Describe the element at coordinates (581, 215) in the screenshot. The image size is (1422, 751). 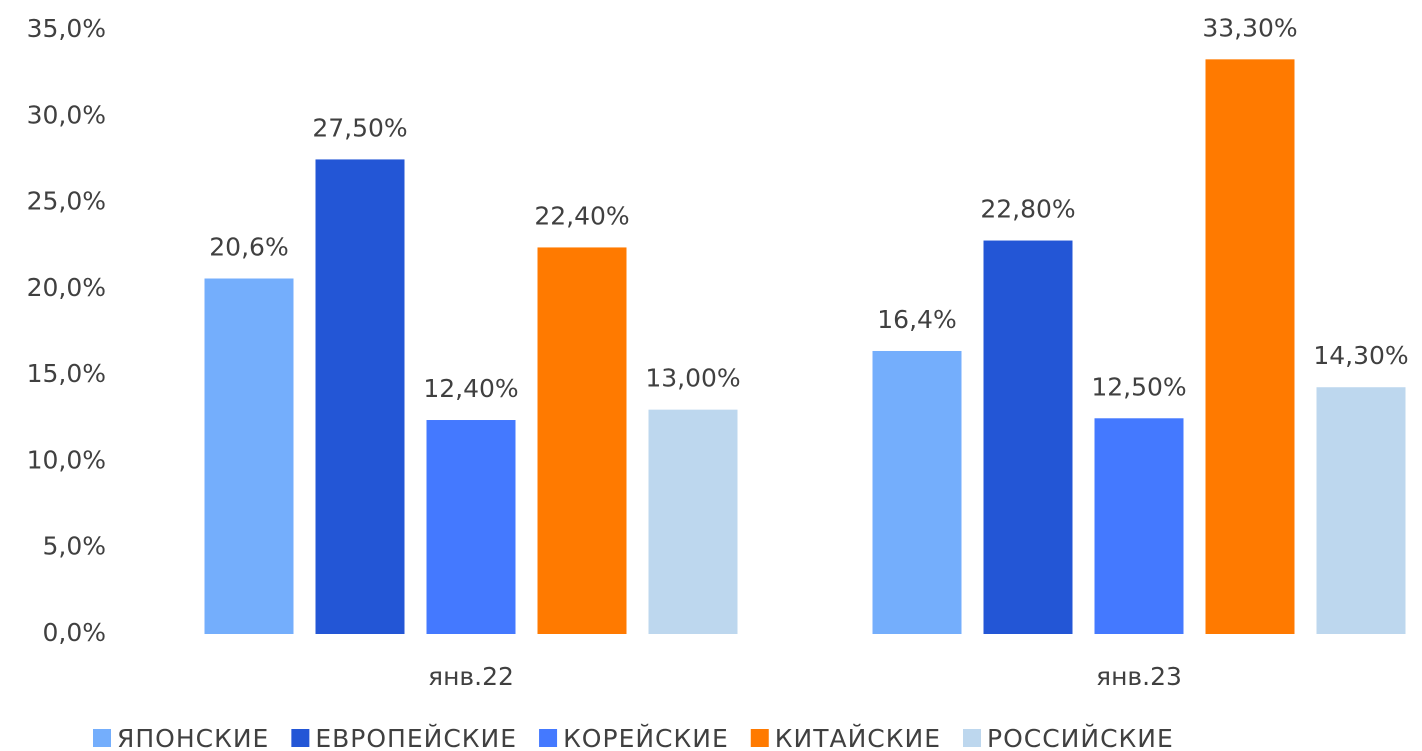
I see `value-label: 22,40%` at that location.